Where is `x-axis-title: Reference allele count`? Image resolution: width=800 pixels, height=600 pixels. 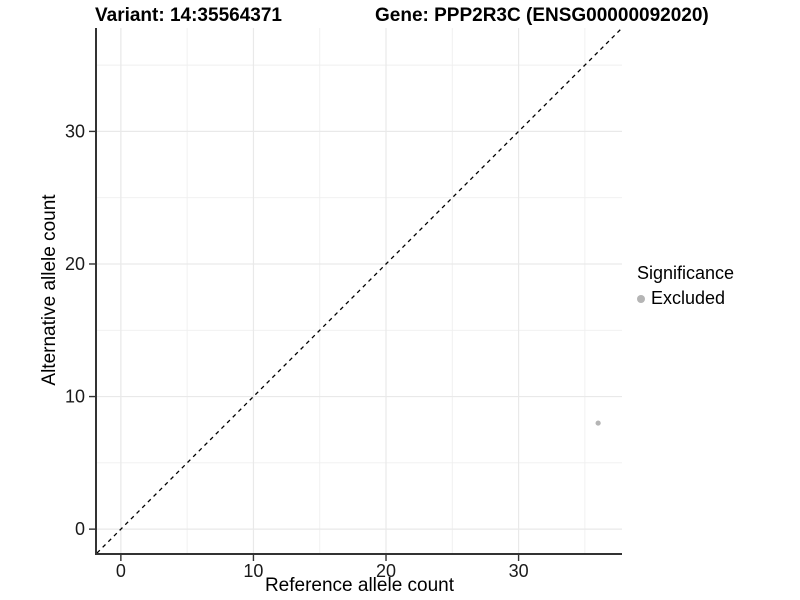 x-axis-title: Reference allele count is located at coordinates (359, 585).